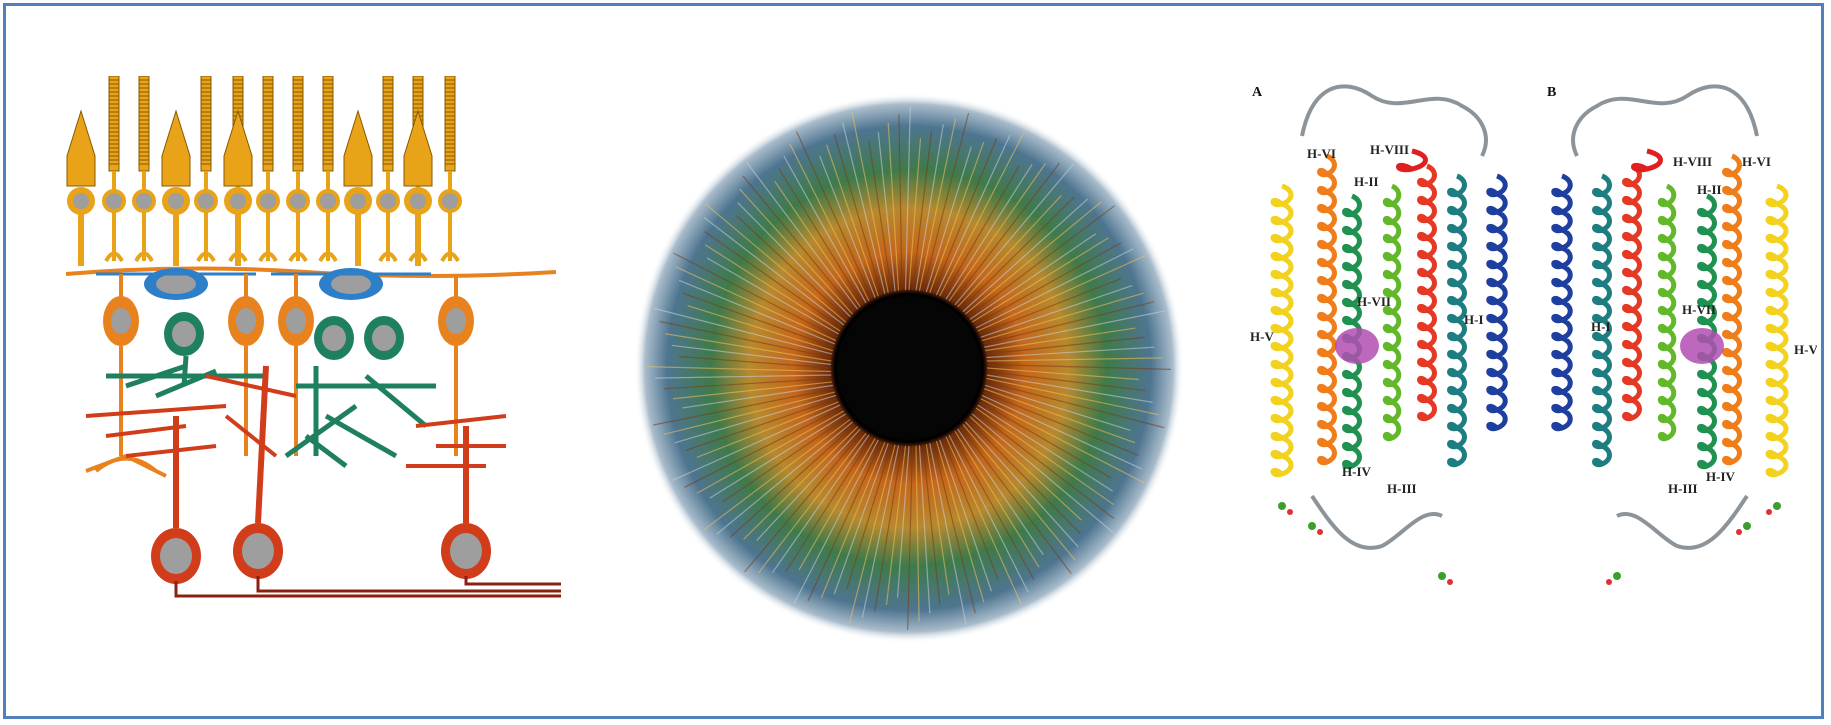 The image size is (1831, 725). I want to click on helix-label-b-h7: H-VII, so click(1699, 309).